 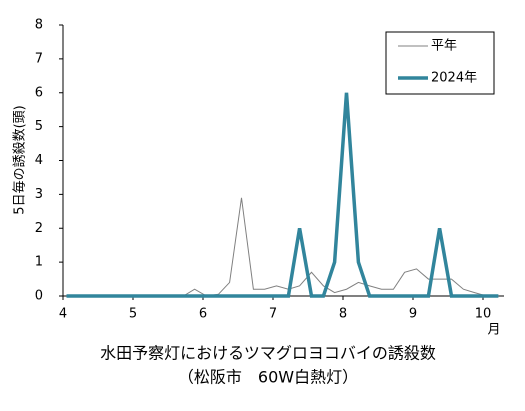 I want to click on y-tick-label: 4, so click(x=39, y=160).